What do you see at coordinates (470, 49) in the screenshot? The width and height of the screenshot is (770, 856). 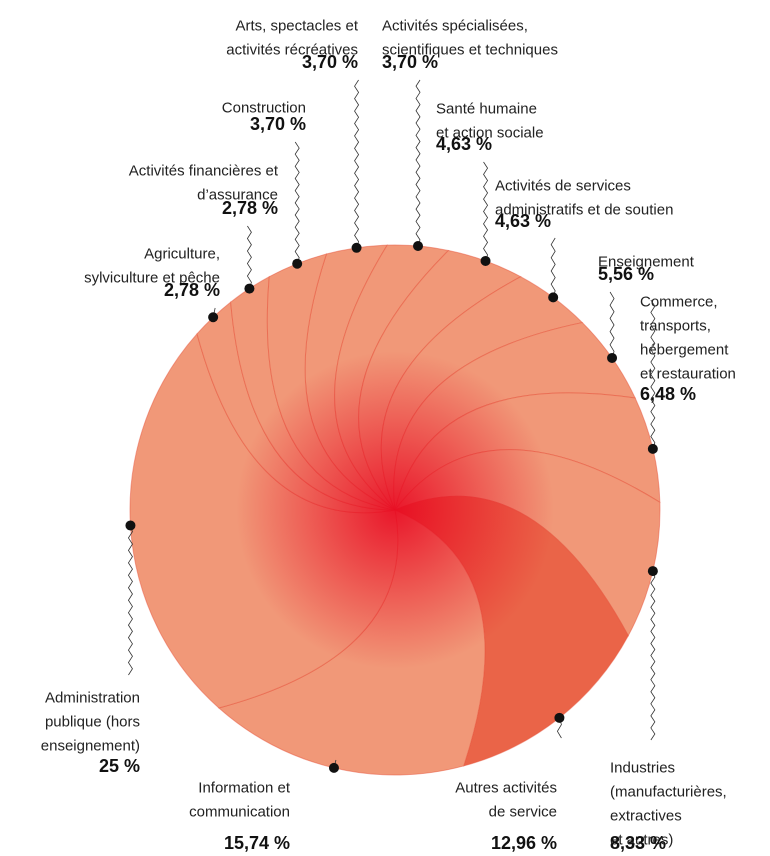 I see `category-label: scientifiques et techniques` at bounding box center [470, 49].